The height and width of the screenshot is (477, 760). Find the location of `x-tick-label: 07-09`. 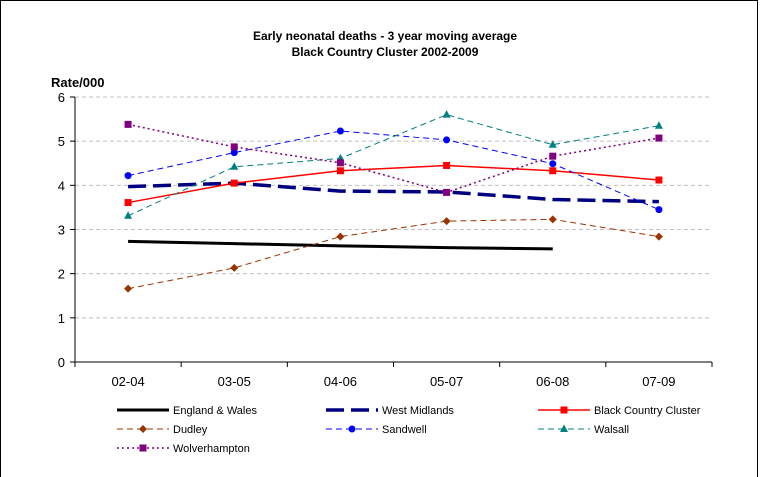

x-tick-label: 07-09 is located at coordinates (658, 381).